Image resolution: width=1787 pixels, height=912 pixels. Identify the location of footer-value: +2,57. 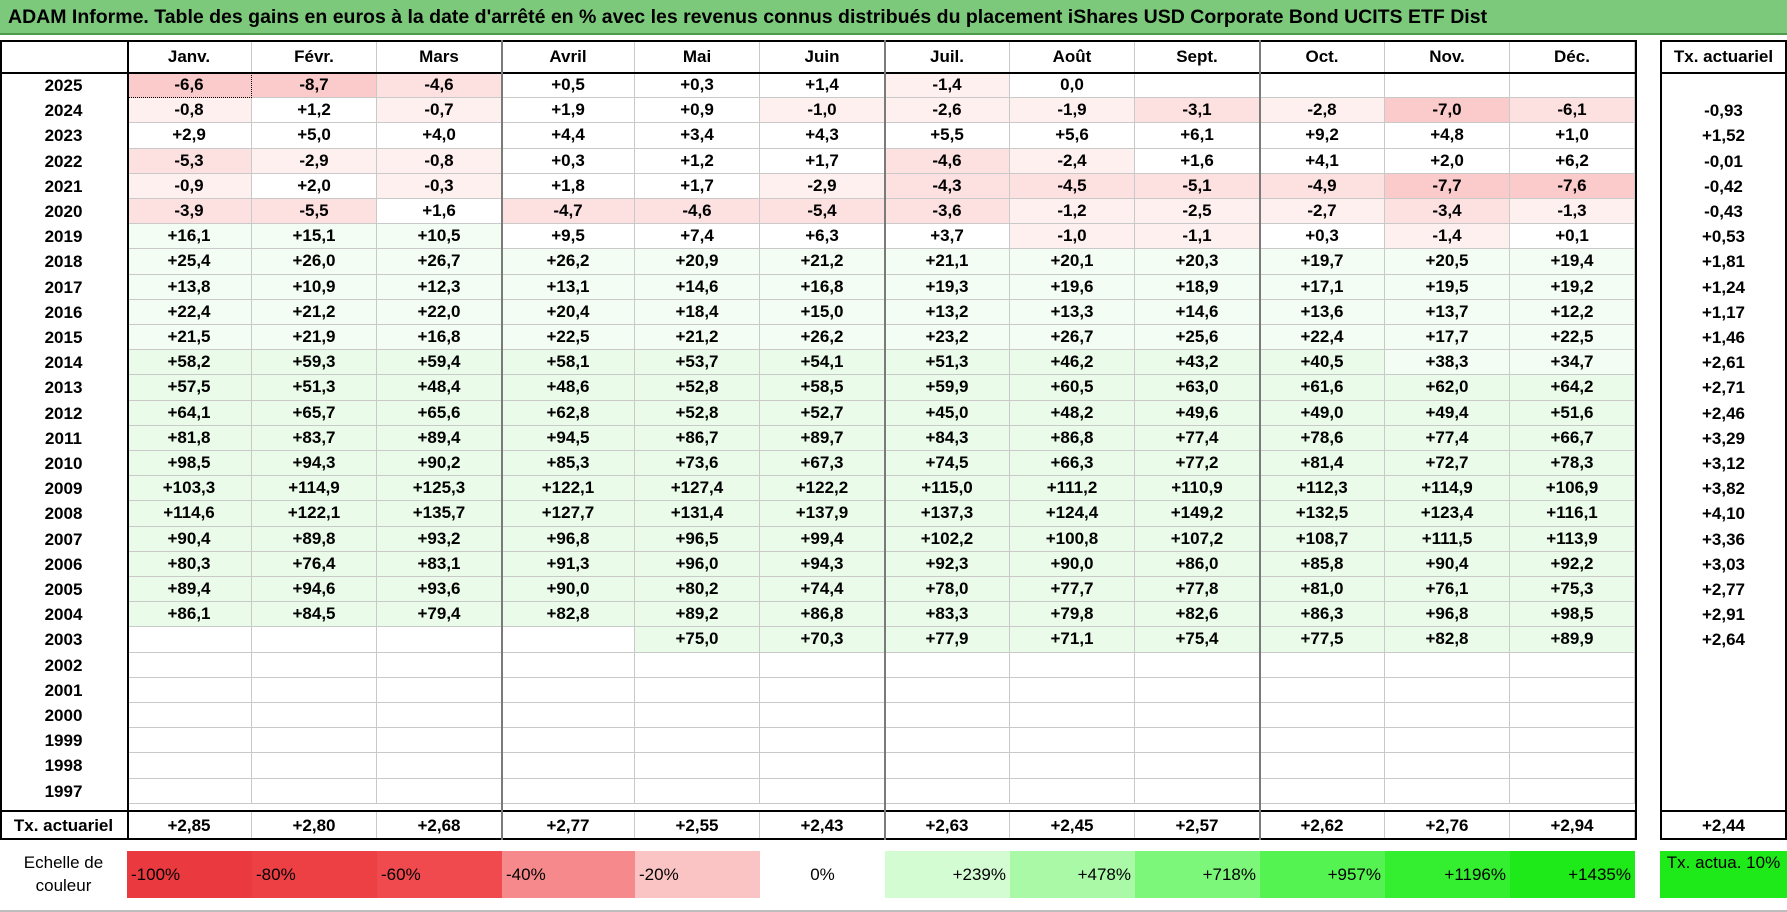
(1197, 825).